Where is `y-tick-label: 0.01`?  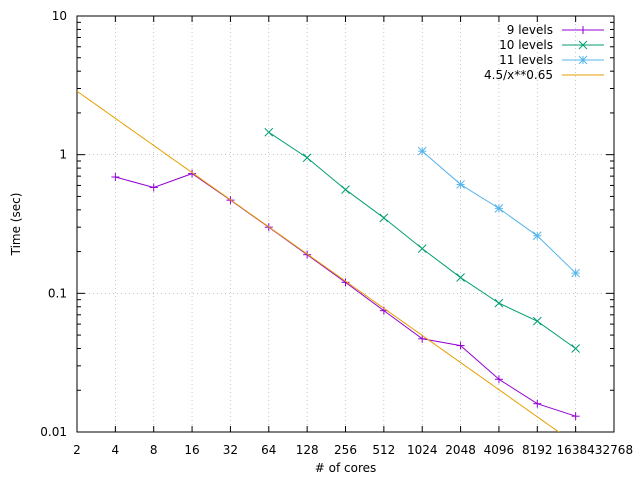 y-tick-label: 0.01 is located at coordinates (53, 432).